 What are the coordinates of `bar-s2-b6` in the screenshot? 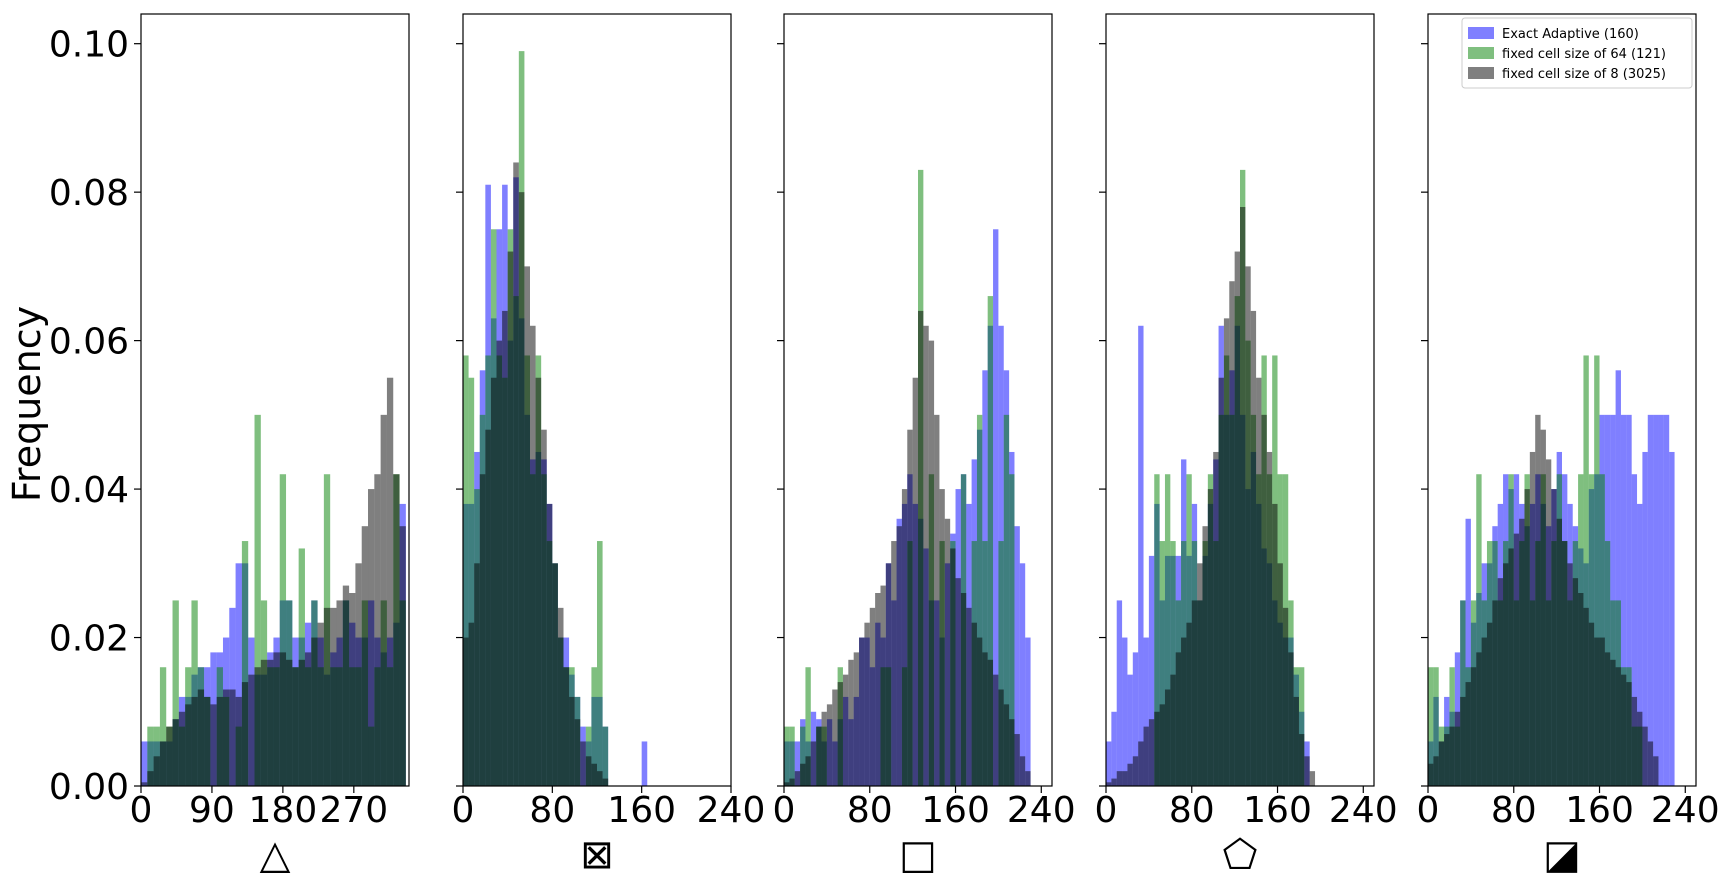 It's located at (1463, 693).